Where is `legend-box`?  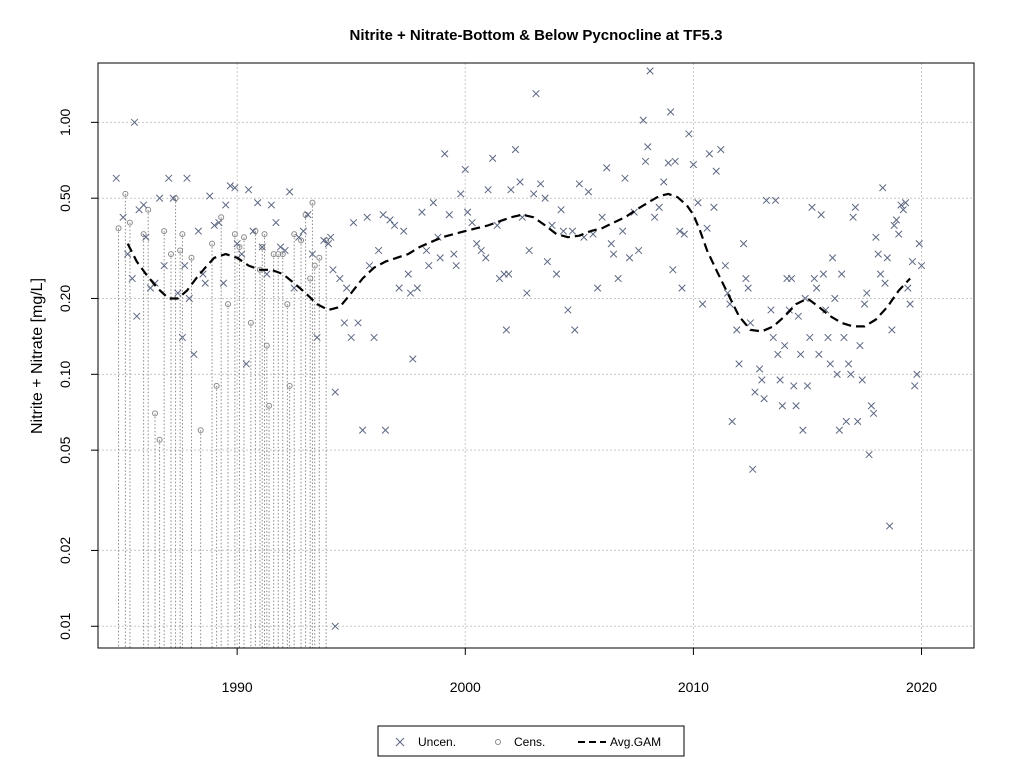 legend-box is located at coordinates (531, 741).